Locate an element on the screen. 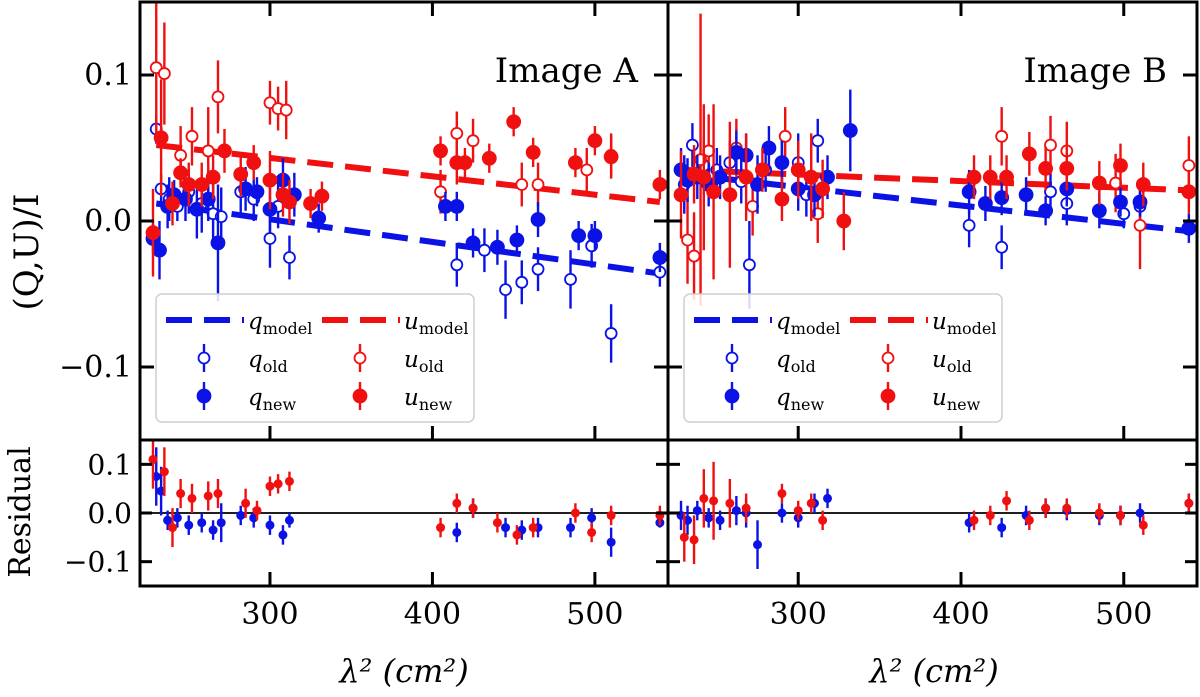 This screenshot has width=1200, height=697. y-tick-label-main: 0.1 is located at coordinates (108, 75).